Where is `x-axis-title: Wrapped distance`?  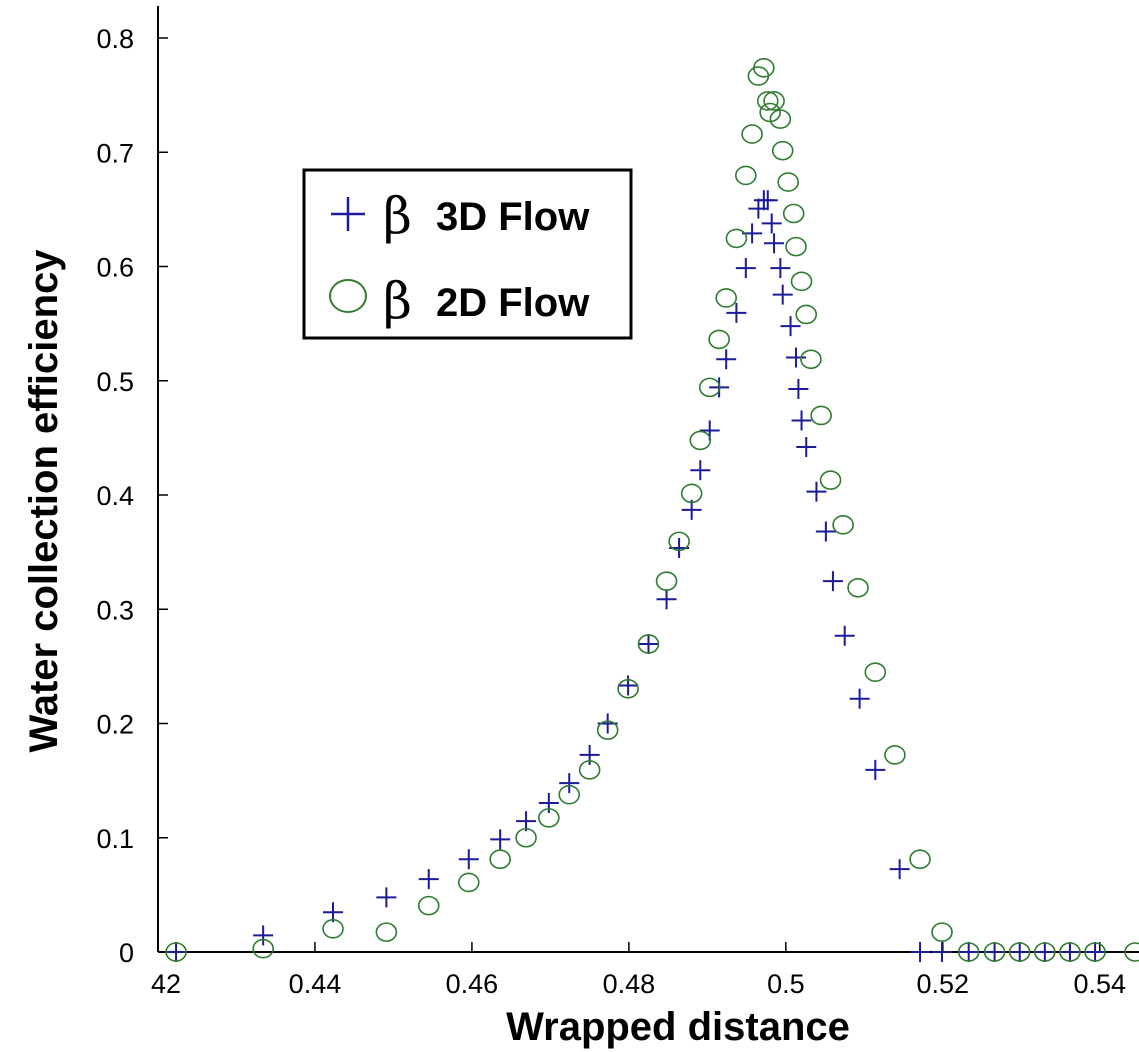
x-axis-title: Wrapped distance is located at coordinates (678, 1027).